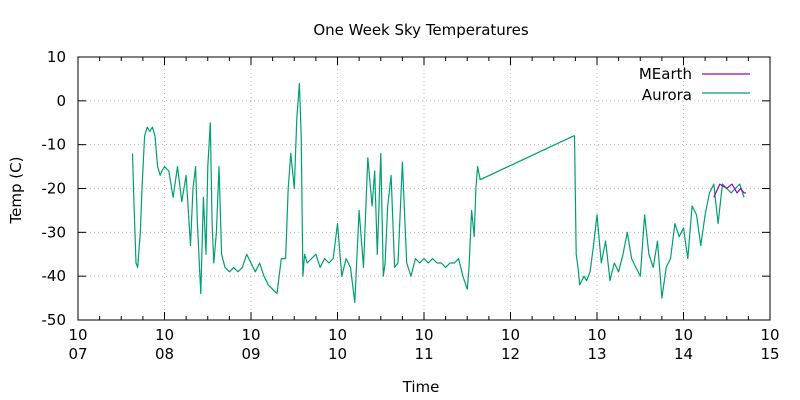 This screenshot has height=400, width=800. I want to click on y-tick-label: -10, so click(54, 145).